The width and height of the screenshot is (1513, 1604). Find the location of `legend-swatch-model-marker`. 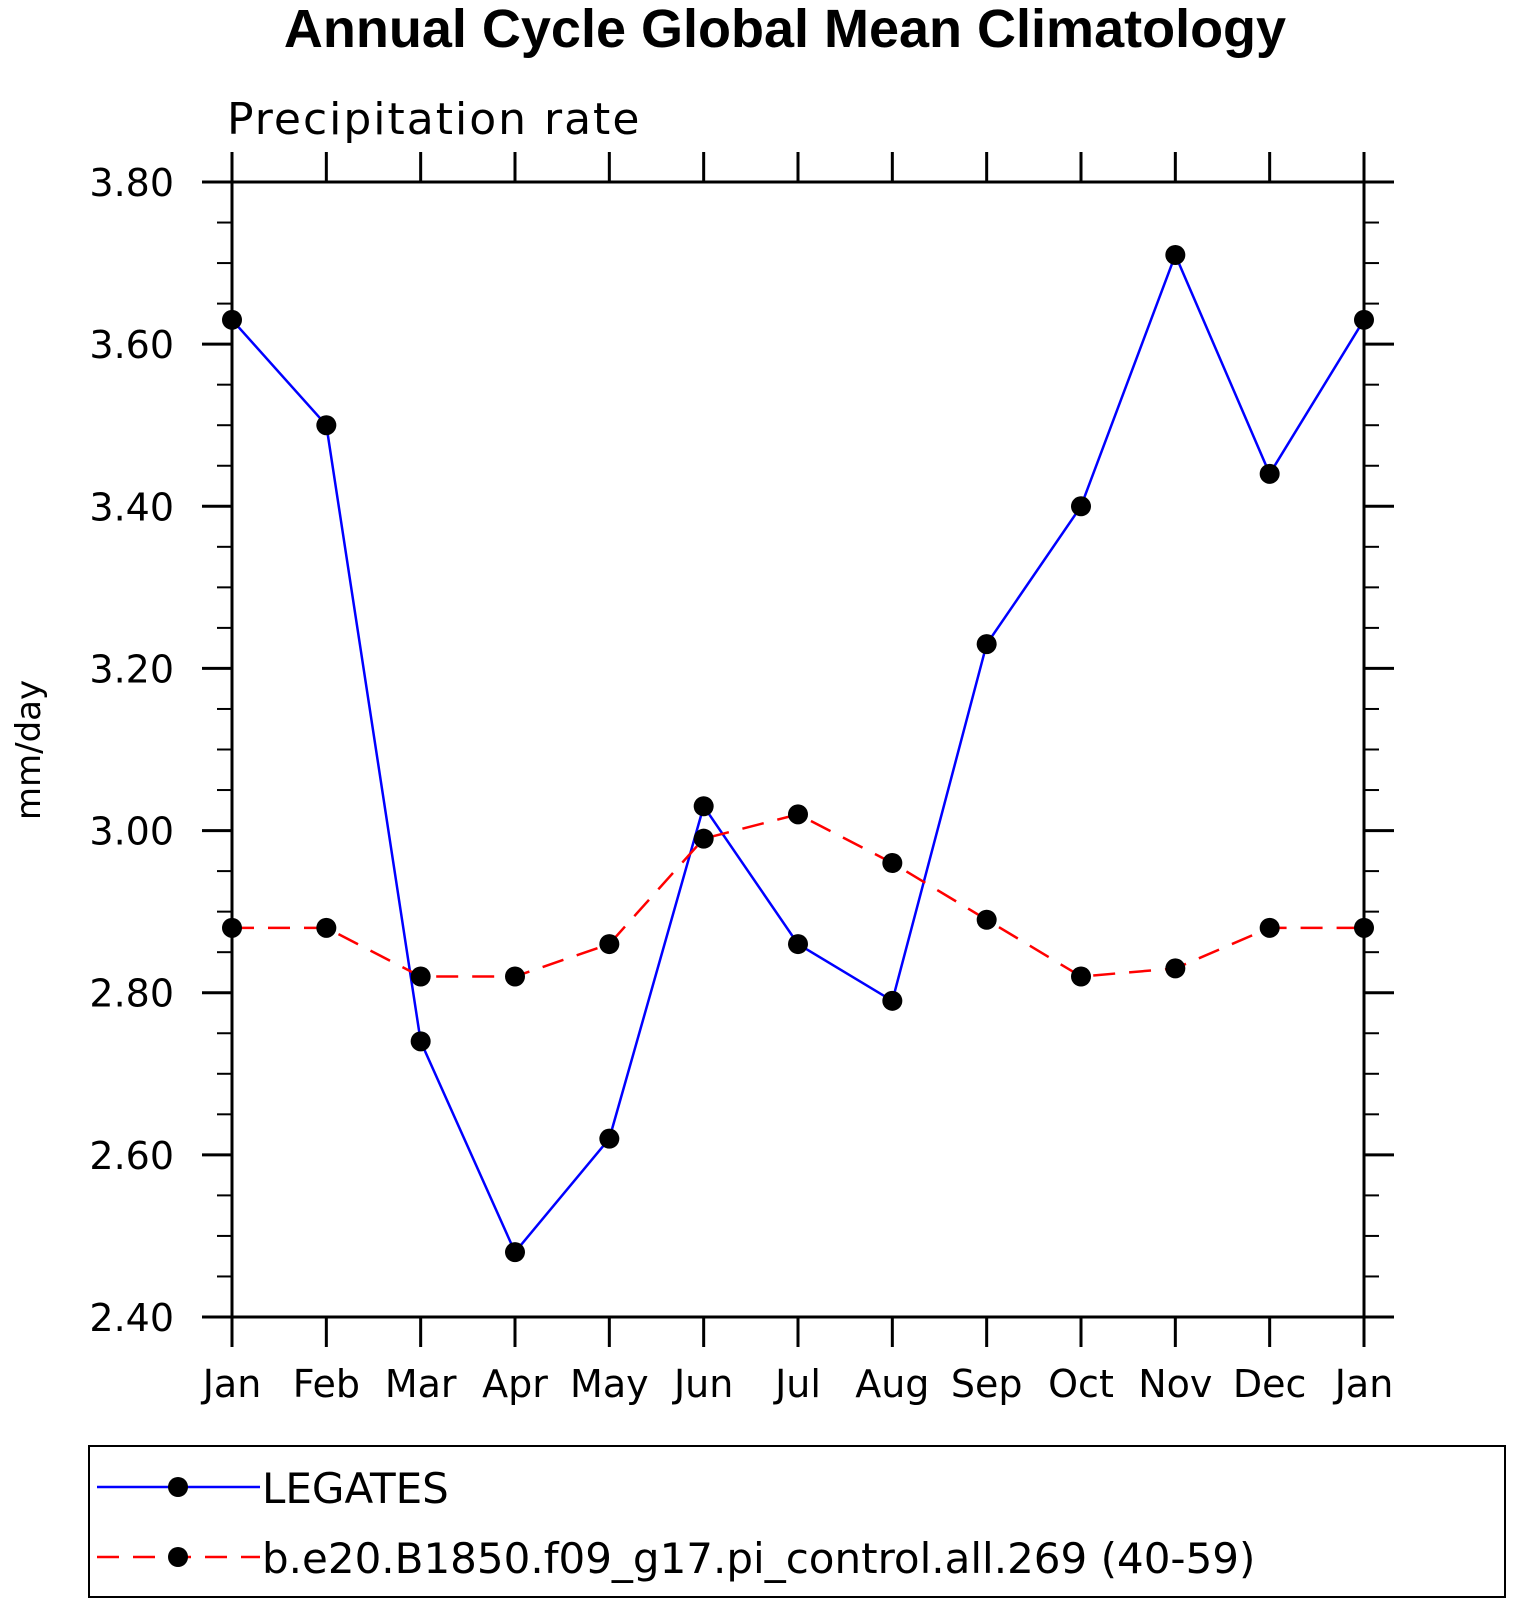

legend-swatch-model-marker is located at coordinates (178, 1557).